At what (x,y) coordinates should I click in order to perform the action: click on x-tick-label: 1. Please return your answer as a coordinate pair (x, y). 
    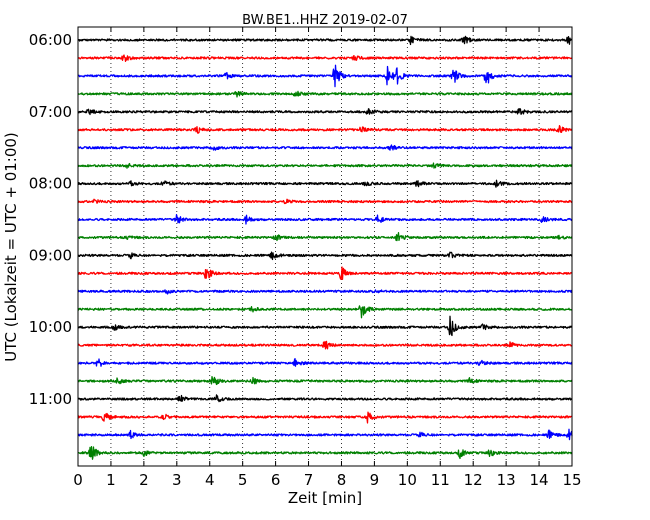
    Looking at the image, I should click on (111, 480).